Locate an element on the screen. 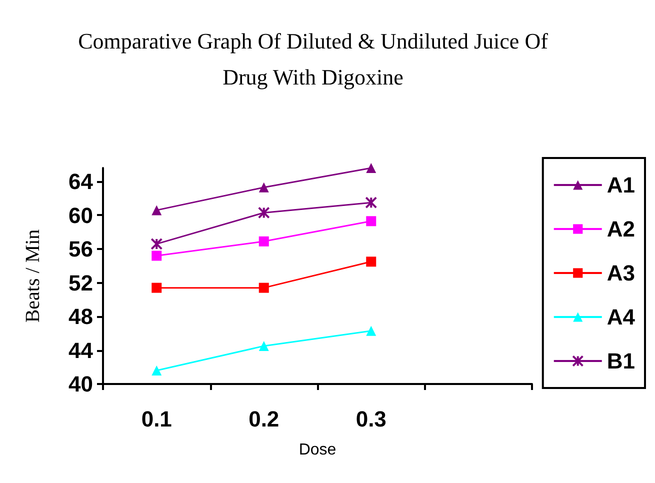 The height and width of the screenshot is (483, 655). y-tick-label: 52 is located at coordinates (80, 283).